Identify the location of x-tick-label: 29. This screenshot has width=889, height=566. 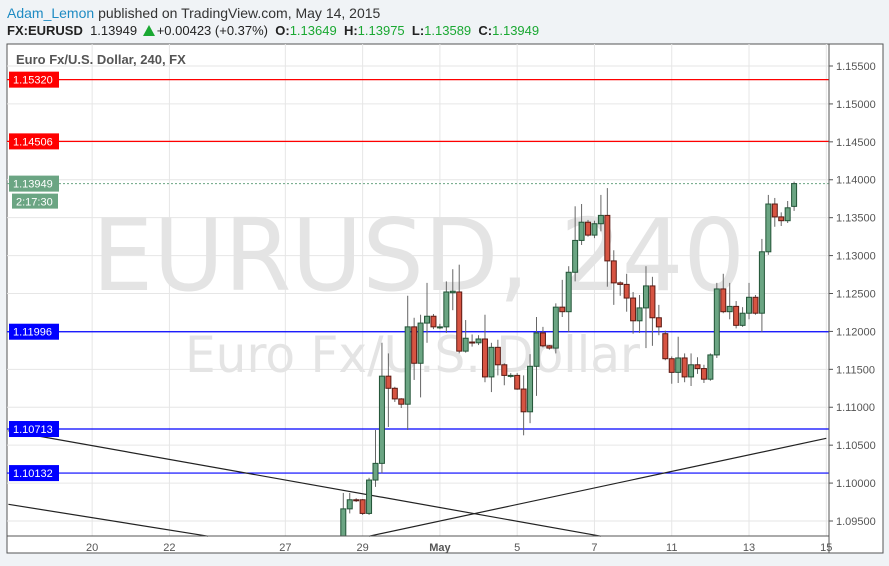
(362, 548).